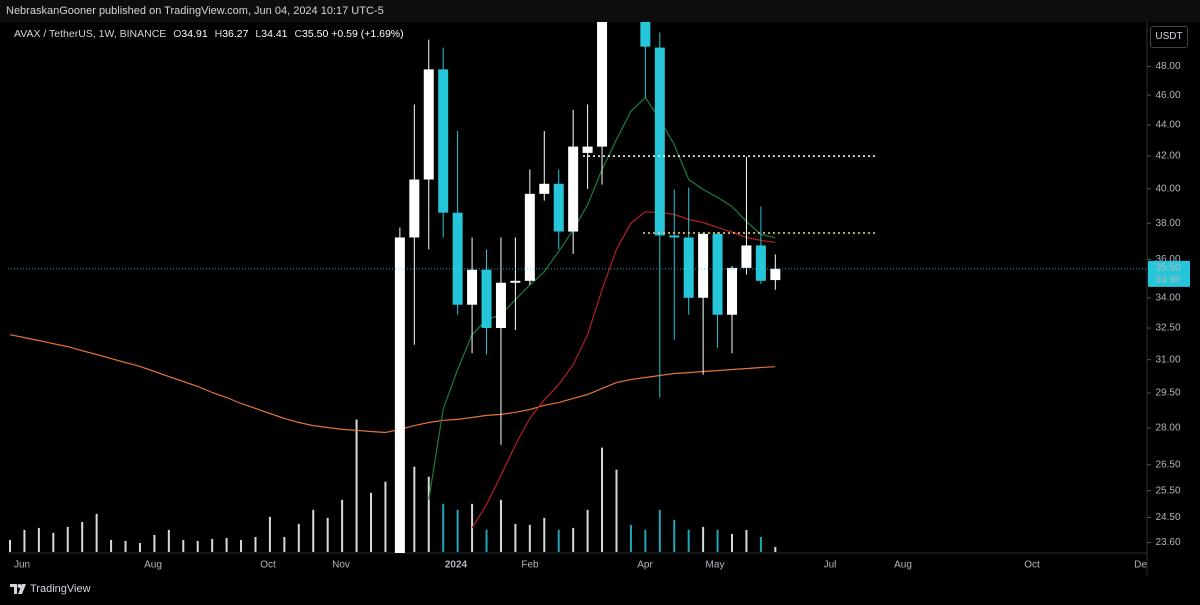 The height and width of the screenshot is (605, 1200). I want to click on x-tick-label: Nov, so click(341, 565).